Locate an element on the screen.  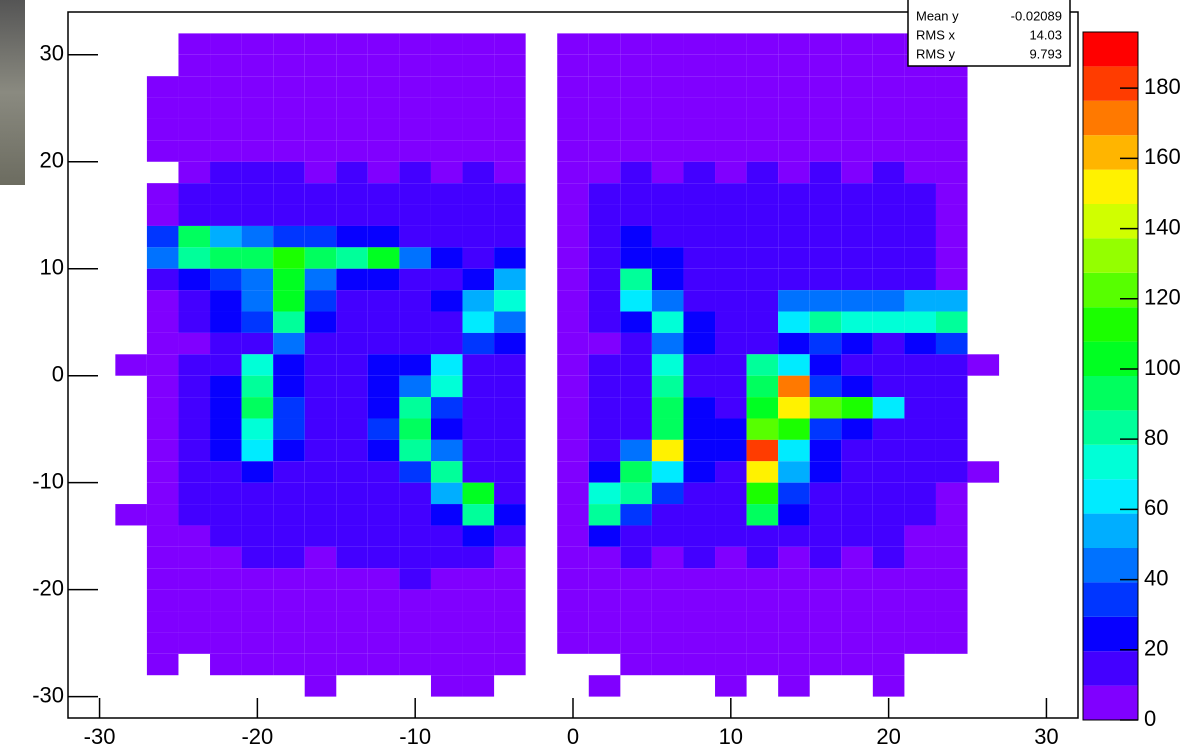
color-bar-frame is located at coordinates (1110, 376).